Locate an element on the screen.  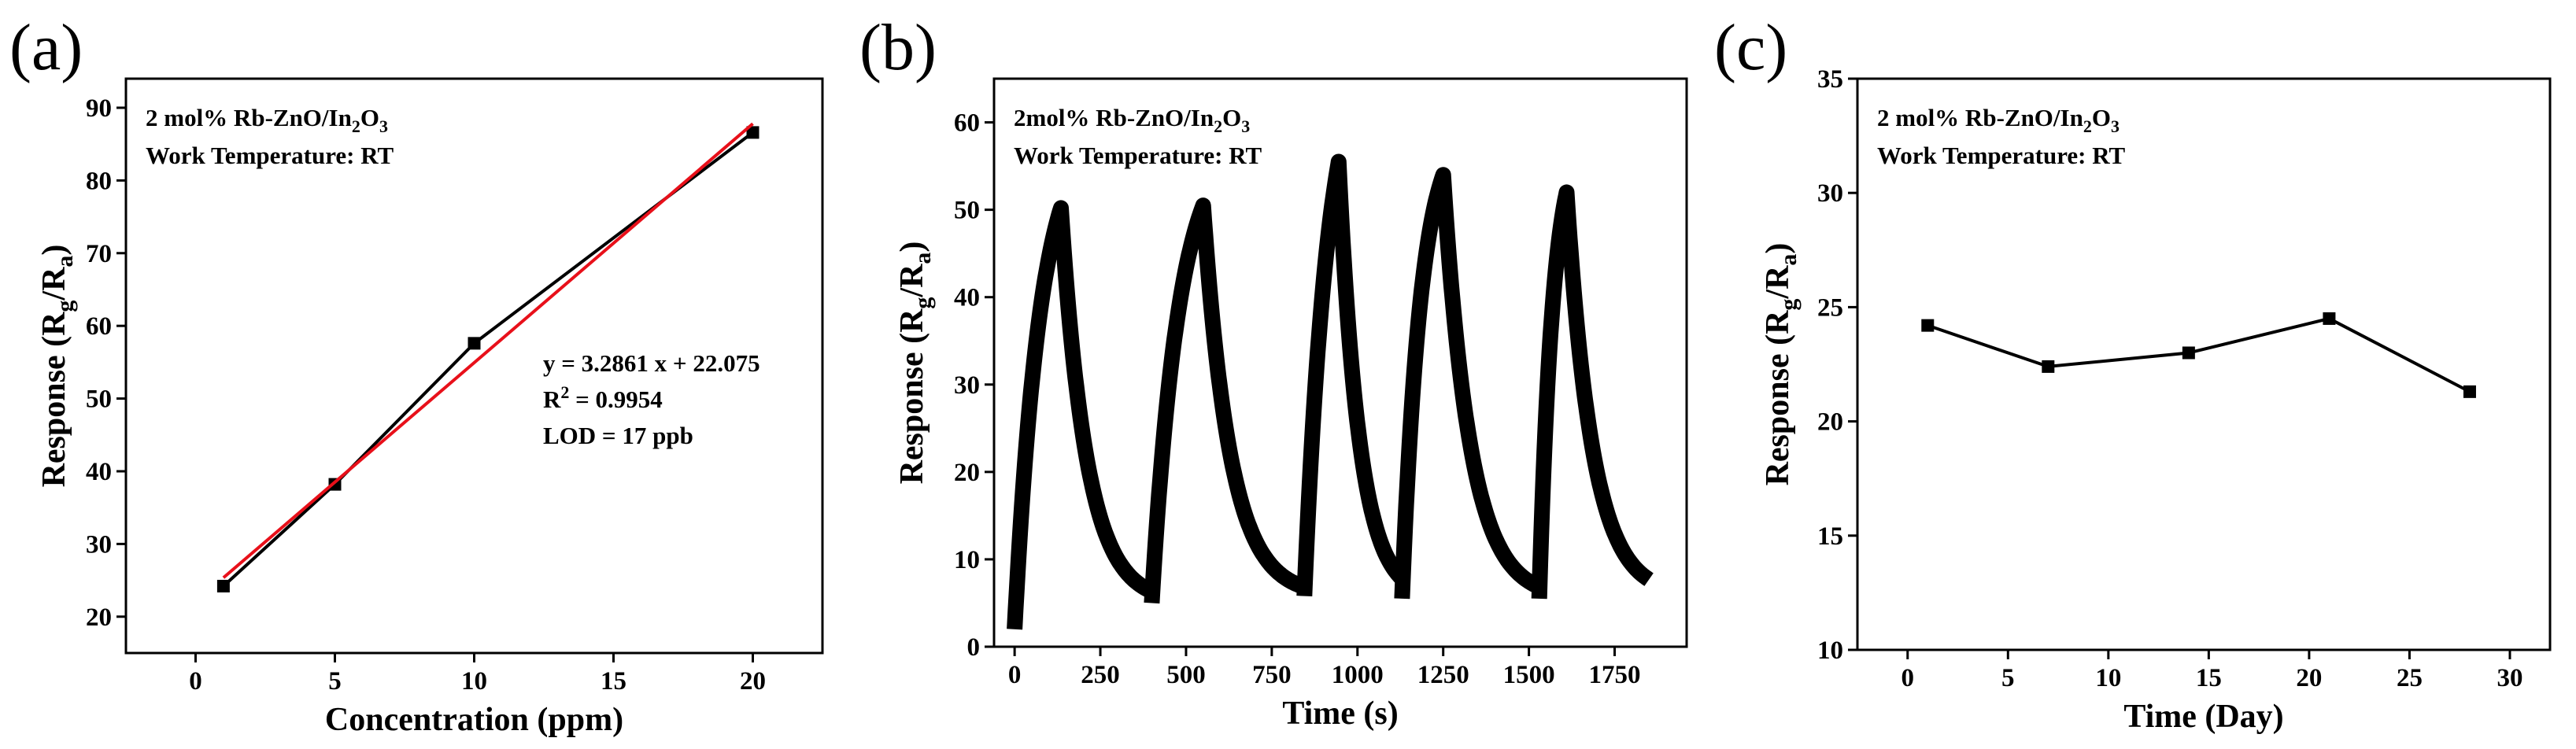
panel-label: (c) is located at coordinates (1750, 47).